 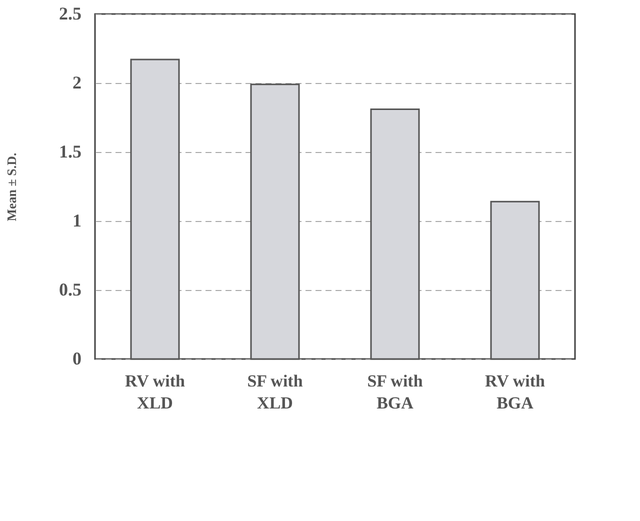 I want to click on x-tick-label: SF with BGA, so click(x=395, y=392).